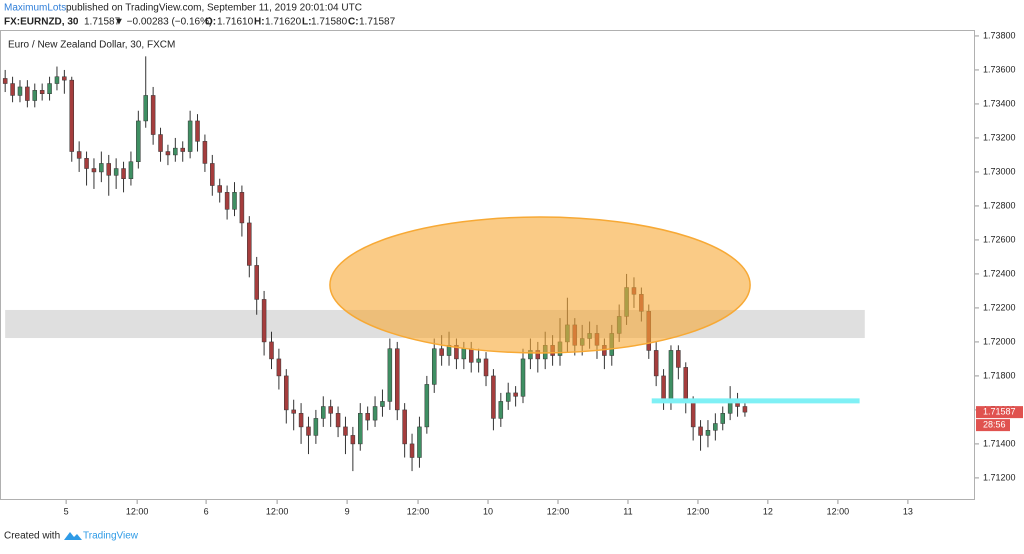 The width and height of the screenshot is (1024, 554). I want to click on footer-brand: TradingView, so click(111, 536).